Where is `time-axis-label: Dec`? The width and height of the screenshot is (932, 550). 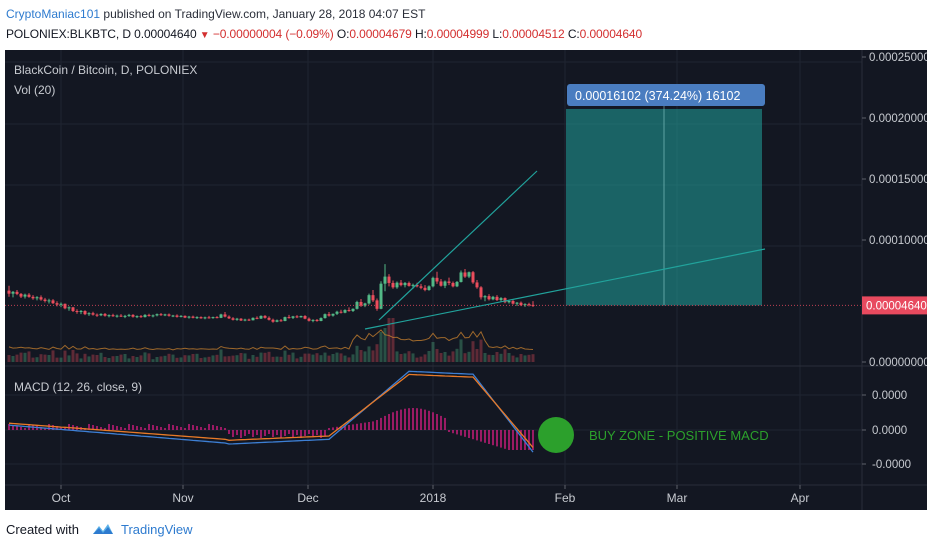
time-axis-label: Dec is located at coordinates (307, 498).